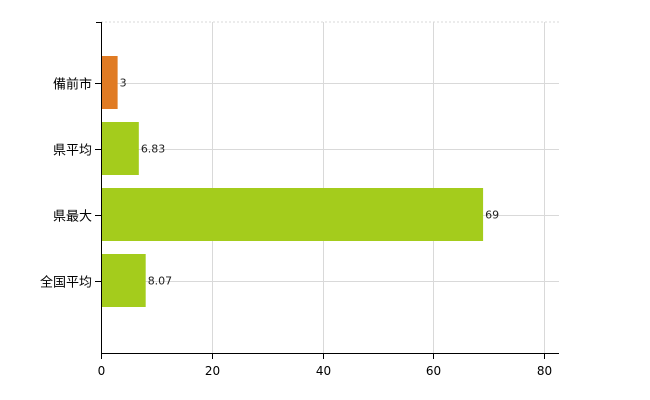 This screenshot has width=650, height=400. What do you see at coordinates (160, 281) in the screenshot?
I see `data-label-3: 8.07` at bounding box center [160, 281].